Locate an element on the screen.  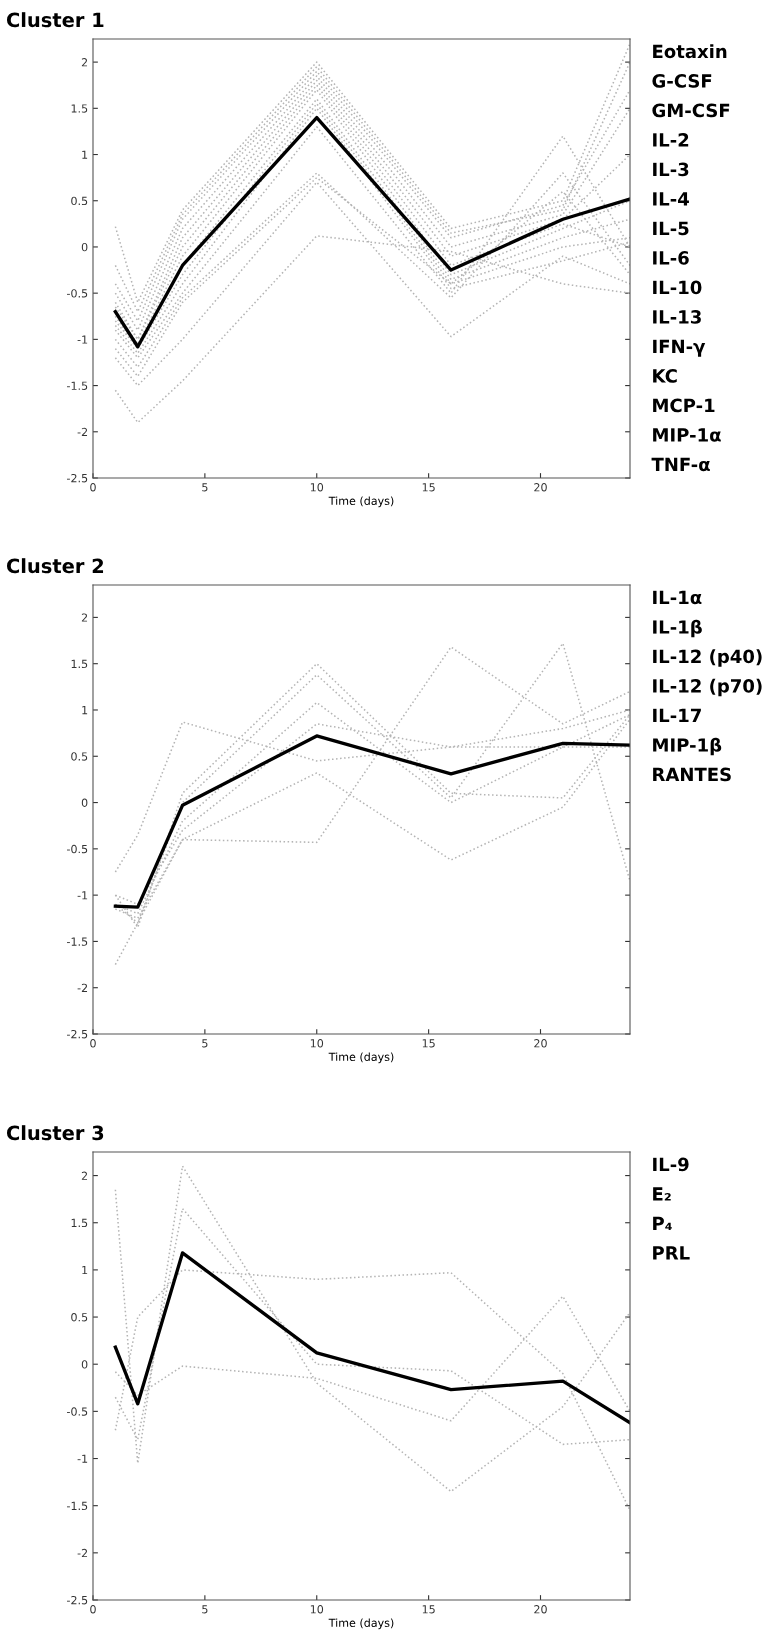
text: PRL is located at coordinates (671, 1253).